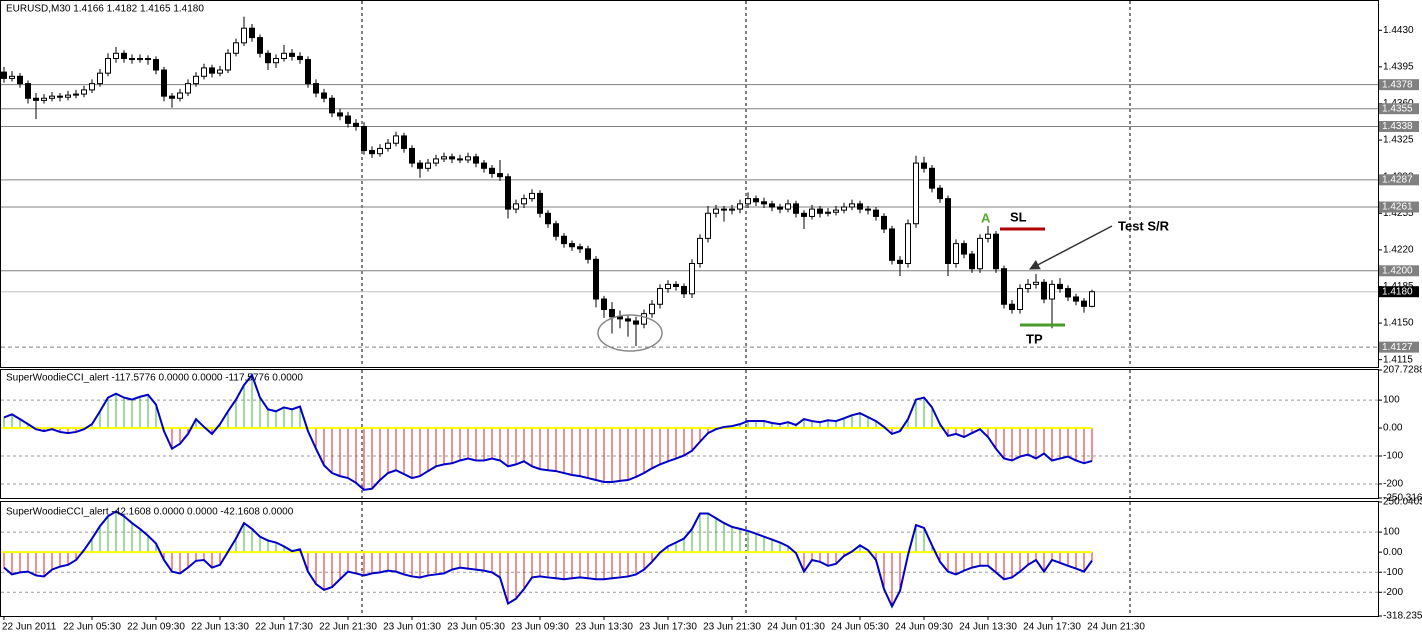 This screenshot has width=1422, height=638. Describe the element at coordinates (1402, 502) in the screenshot. I see `y-tick-label: 250.0403` at that location.